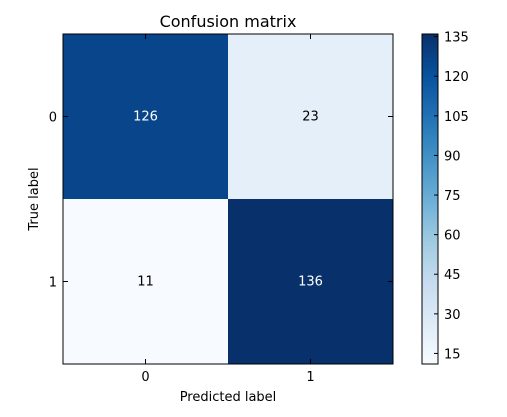 Image resolution: width=507 pixels, height=417 pixels. I want to click on chart-title: Confusion matrix, so click(228, 21).